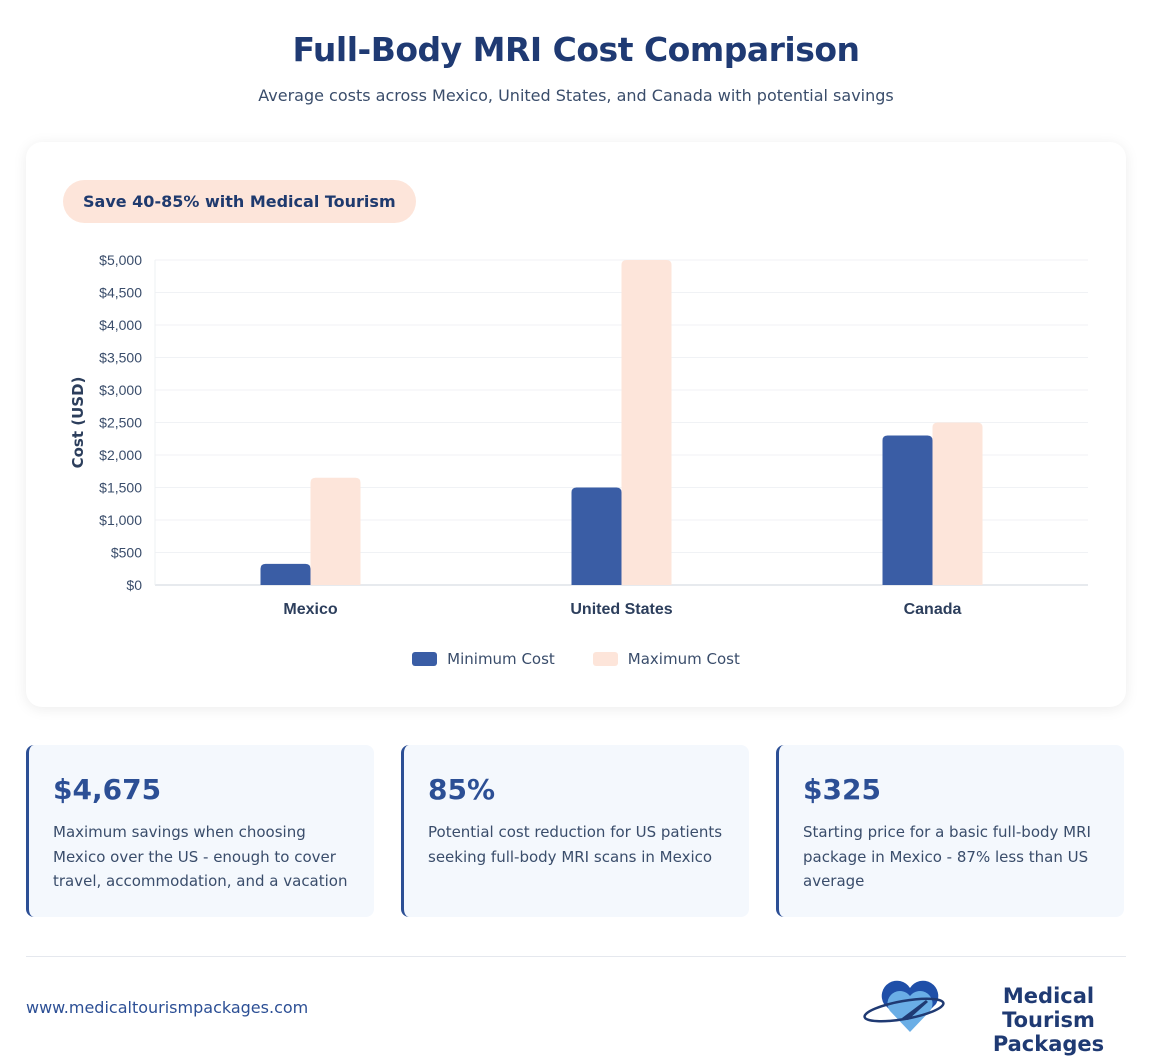 The width and height of the screenshot is (1152, 1057). What do you see at coordinates (576, 659) in the screenshot?
I see `chart-legend: Minimum Cost Maximum Cost` at bounding box center [576, 659].